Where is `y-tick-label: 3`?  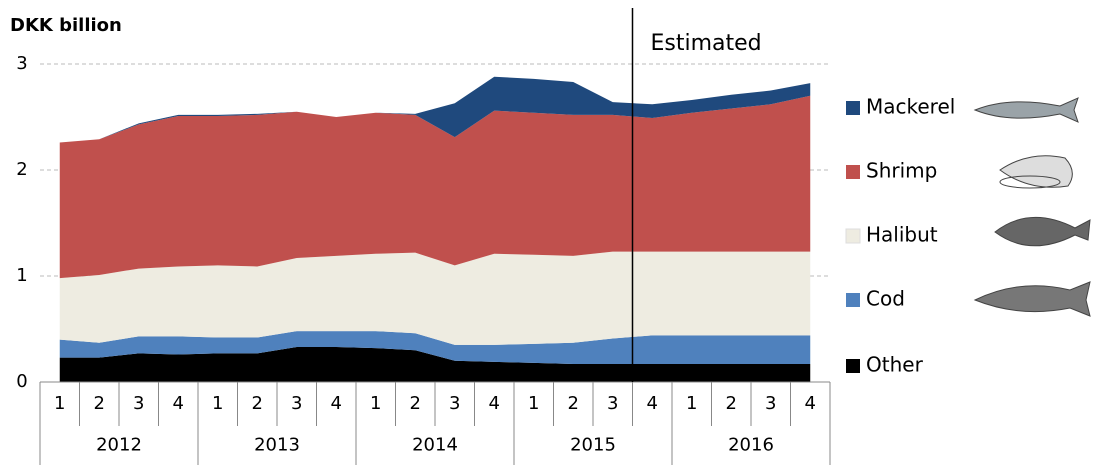 y-tick-label: 3 is located at coordinates (21, 63).